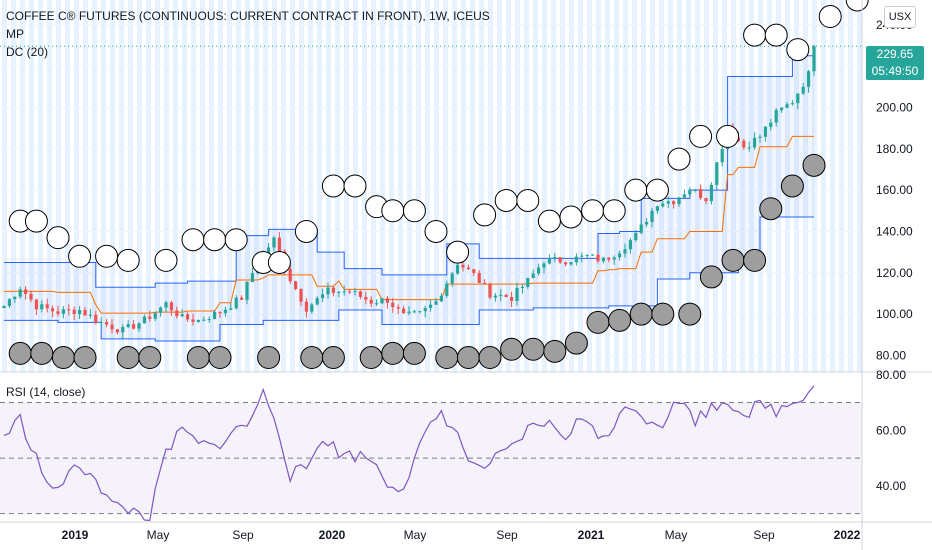 This screenshot has height=550, width=932. I want to click on indicator-dc-label: DC (20), so click(27, 52).